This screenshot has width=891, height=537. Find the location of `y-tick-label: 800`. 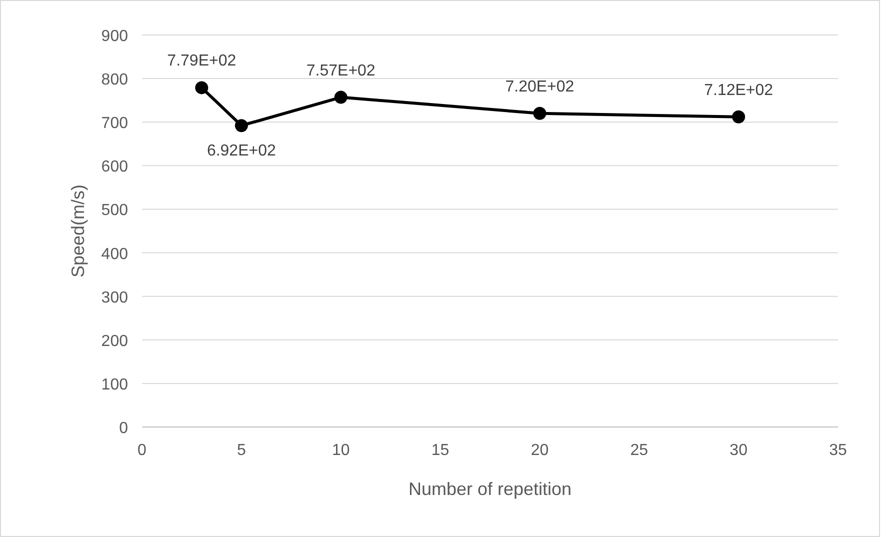

y-tick-label: 800 is located at coordinates (114, 80).